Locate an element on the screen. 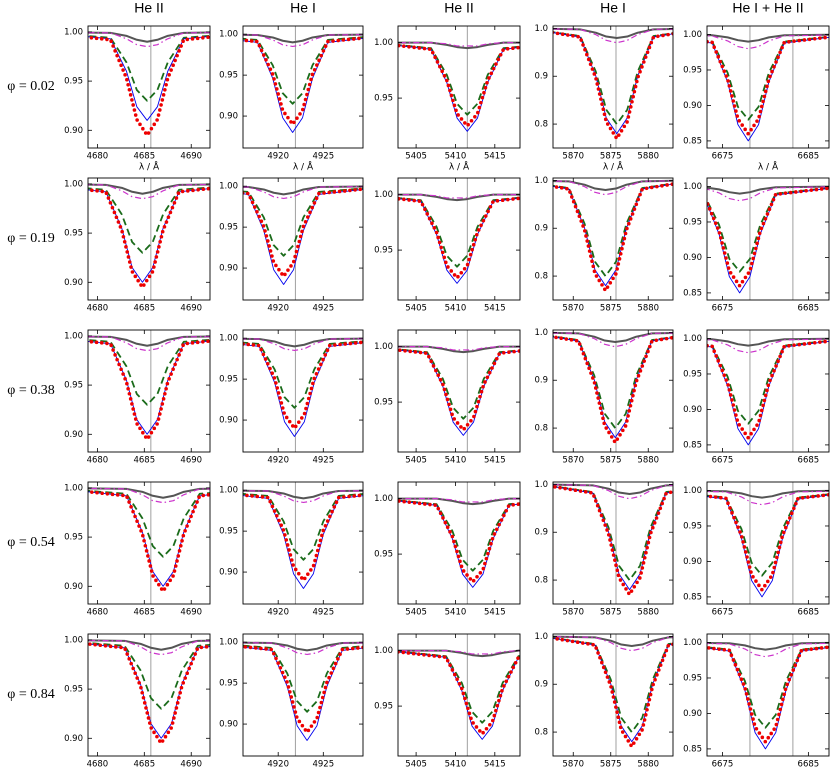 The image size is (830, 769). panel-title: He I is located at coordinates (613, 8).